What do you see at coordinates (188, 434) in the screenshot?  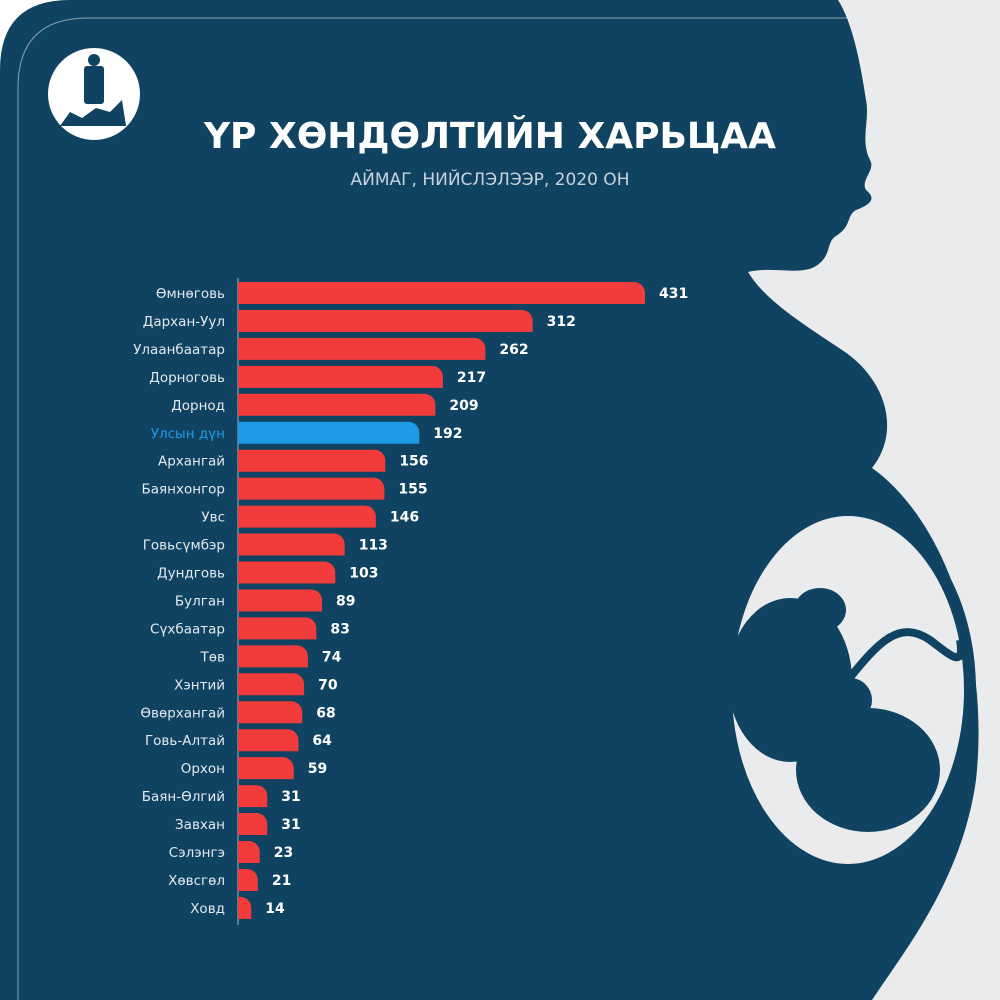 I see `category-label: Улсын дүн` at bounding box center [188, 434].